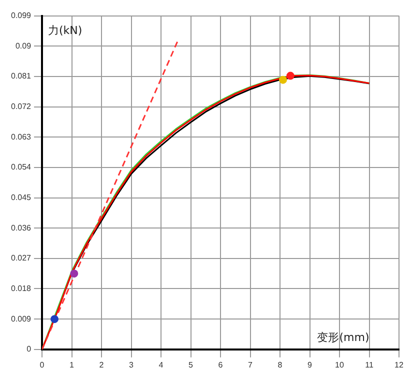 This screenshot has height=381, width=419. What do you see at coordinates (131, 365) in the screenshot?
I see `x-tick-label: 3` at bounding box center [131, 365].